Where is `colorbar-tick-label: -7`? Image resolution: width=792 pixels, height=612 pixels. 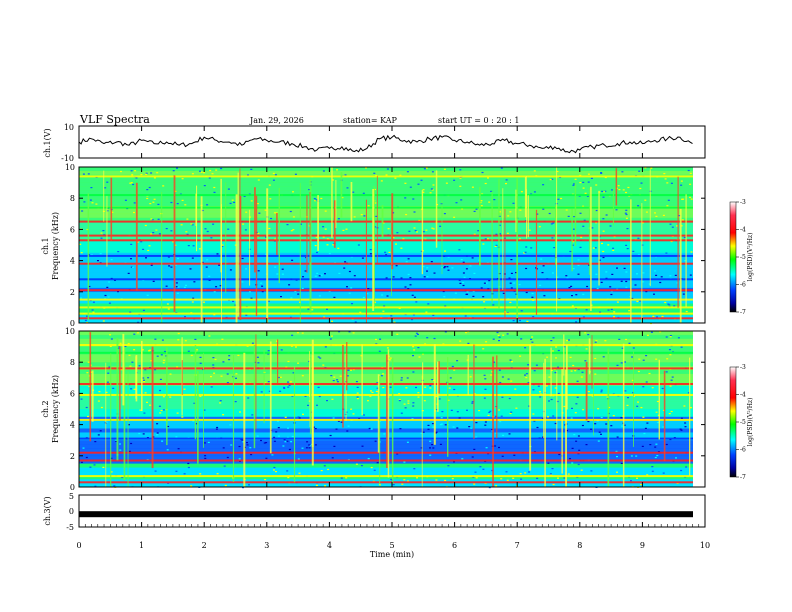 colorbar-tick-label: -7 is located at coordinates (743, 477).